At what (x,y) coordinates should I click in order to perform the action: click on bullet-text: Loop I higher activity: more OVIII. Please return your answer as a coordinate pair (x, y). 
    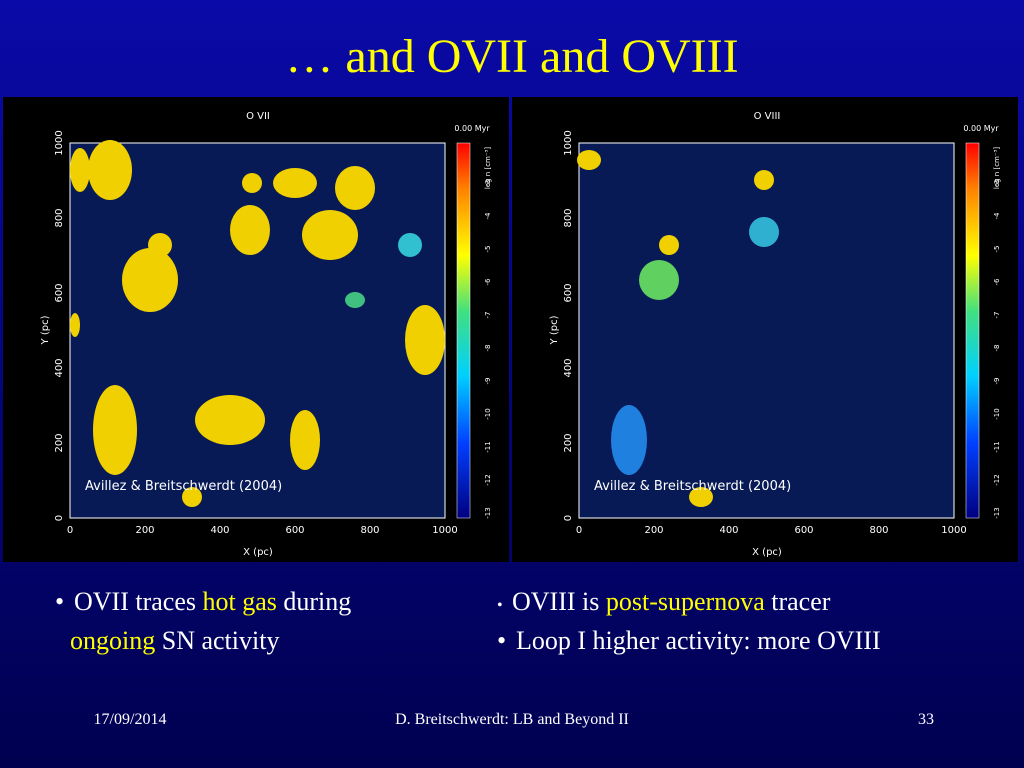
    Looking at the image, I should click on (698, 640).